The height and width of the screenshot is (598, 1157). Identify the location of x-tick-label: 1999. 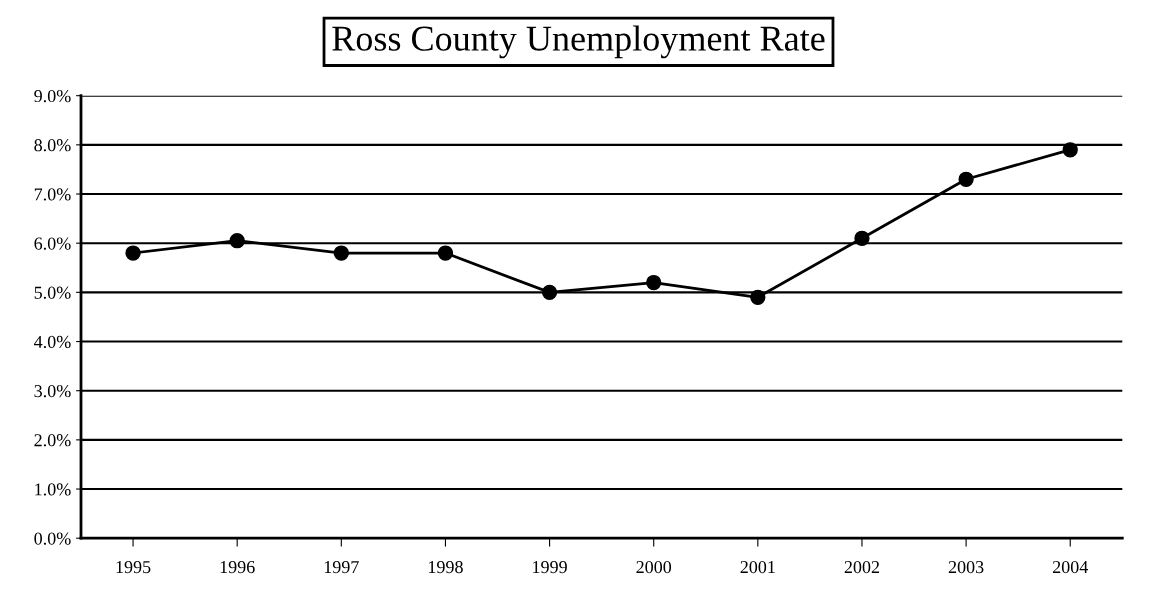
(550, 567).